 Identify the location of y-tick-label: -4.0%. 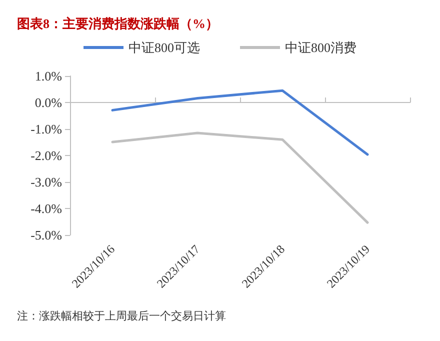
(46, 208).